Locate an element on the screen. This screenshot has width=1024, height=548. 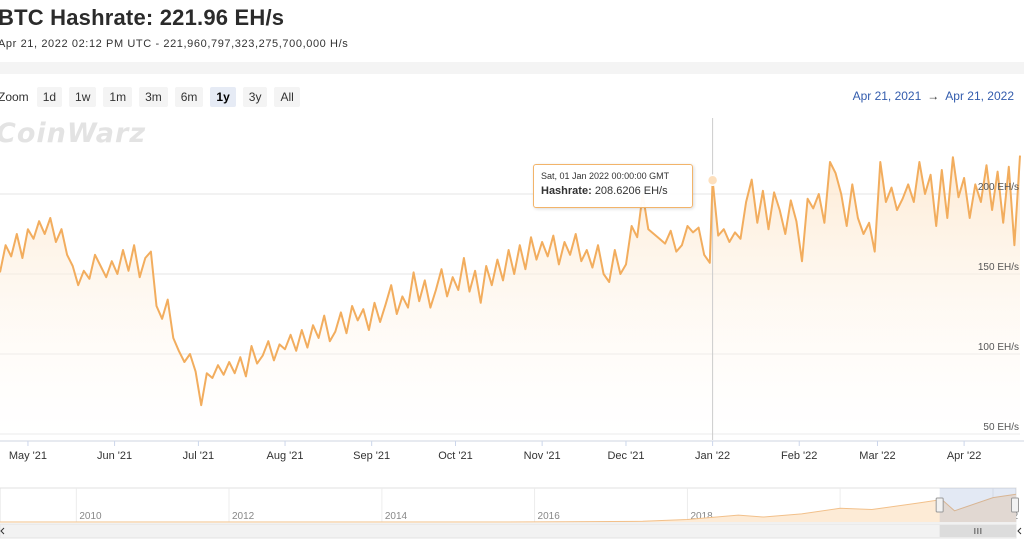
navigator: 2010201220142016201820202022 is located at coordinates (511, 513).